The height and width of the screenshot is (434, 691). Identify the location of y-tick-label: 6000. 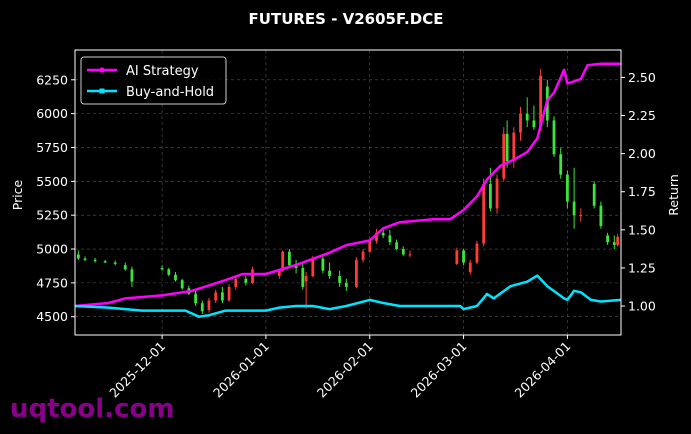
(52, 113).